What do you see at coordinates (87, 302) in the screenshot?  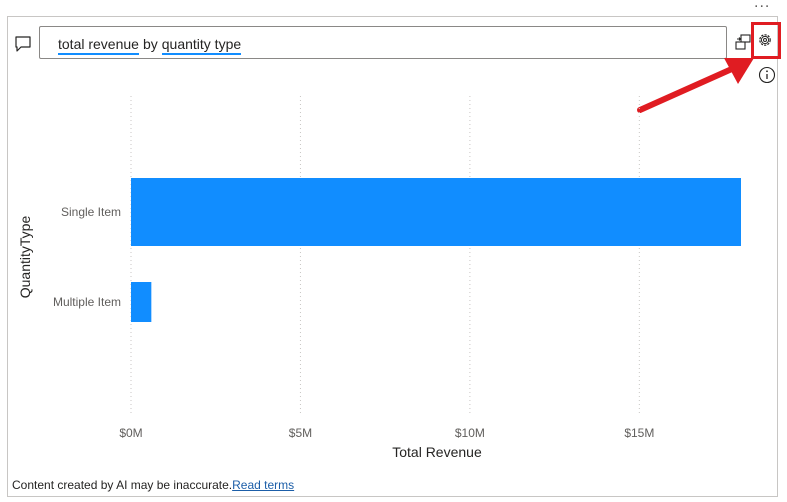 I see `y-category-label: Multiple Item` at bounding box center [87, 302].